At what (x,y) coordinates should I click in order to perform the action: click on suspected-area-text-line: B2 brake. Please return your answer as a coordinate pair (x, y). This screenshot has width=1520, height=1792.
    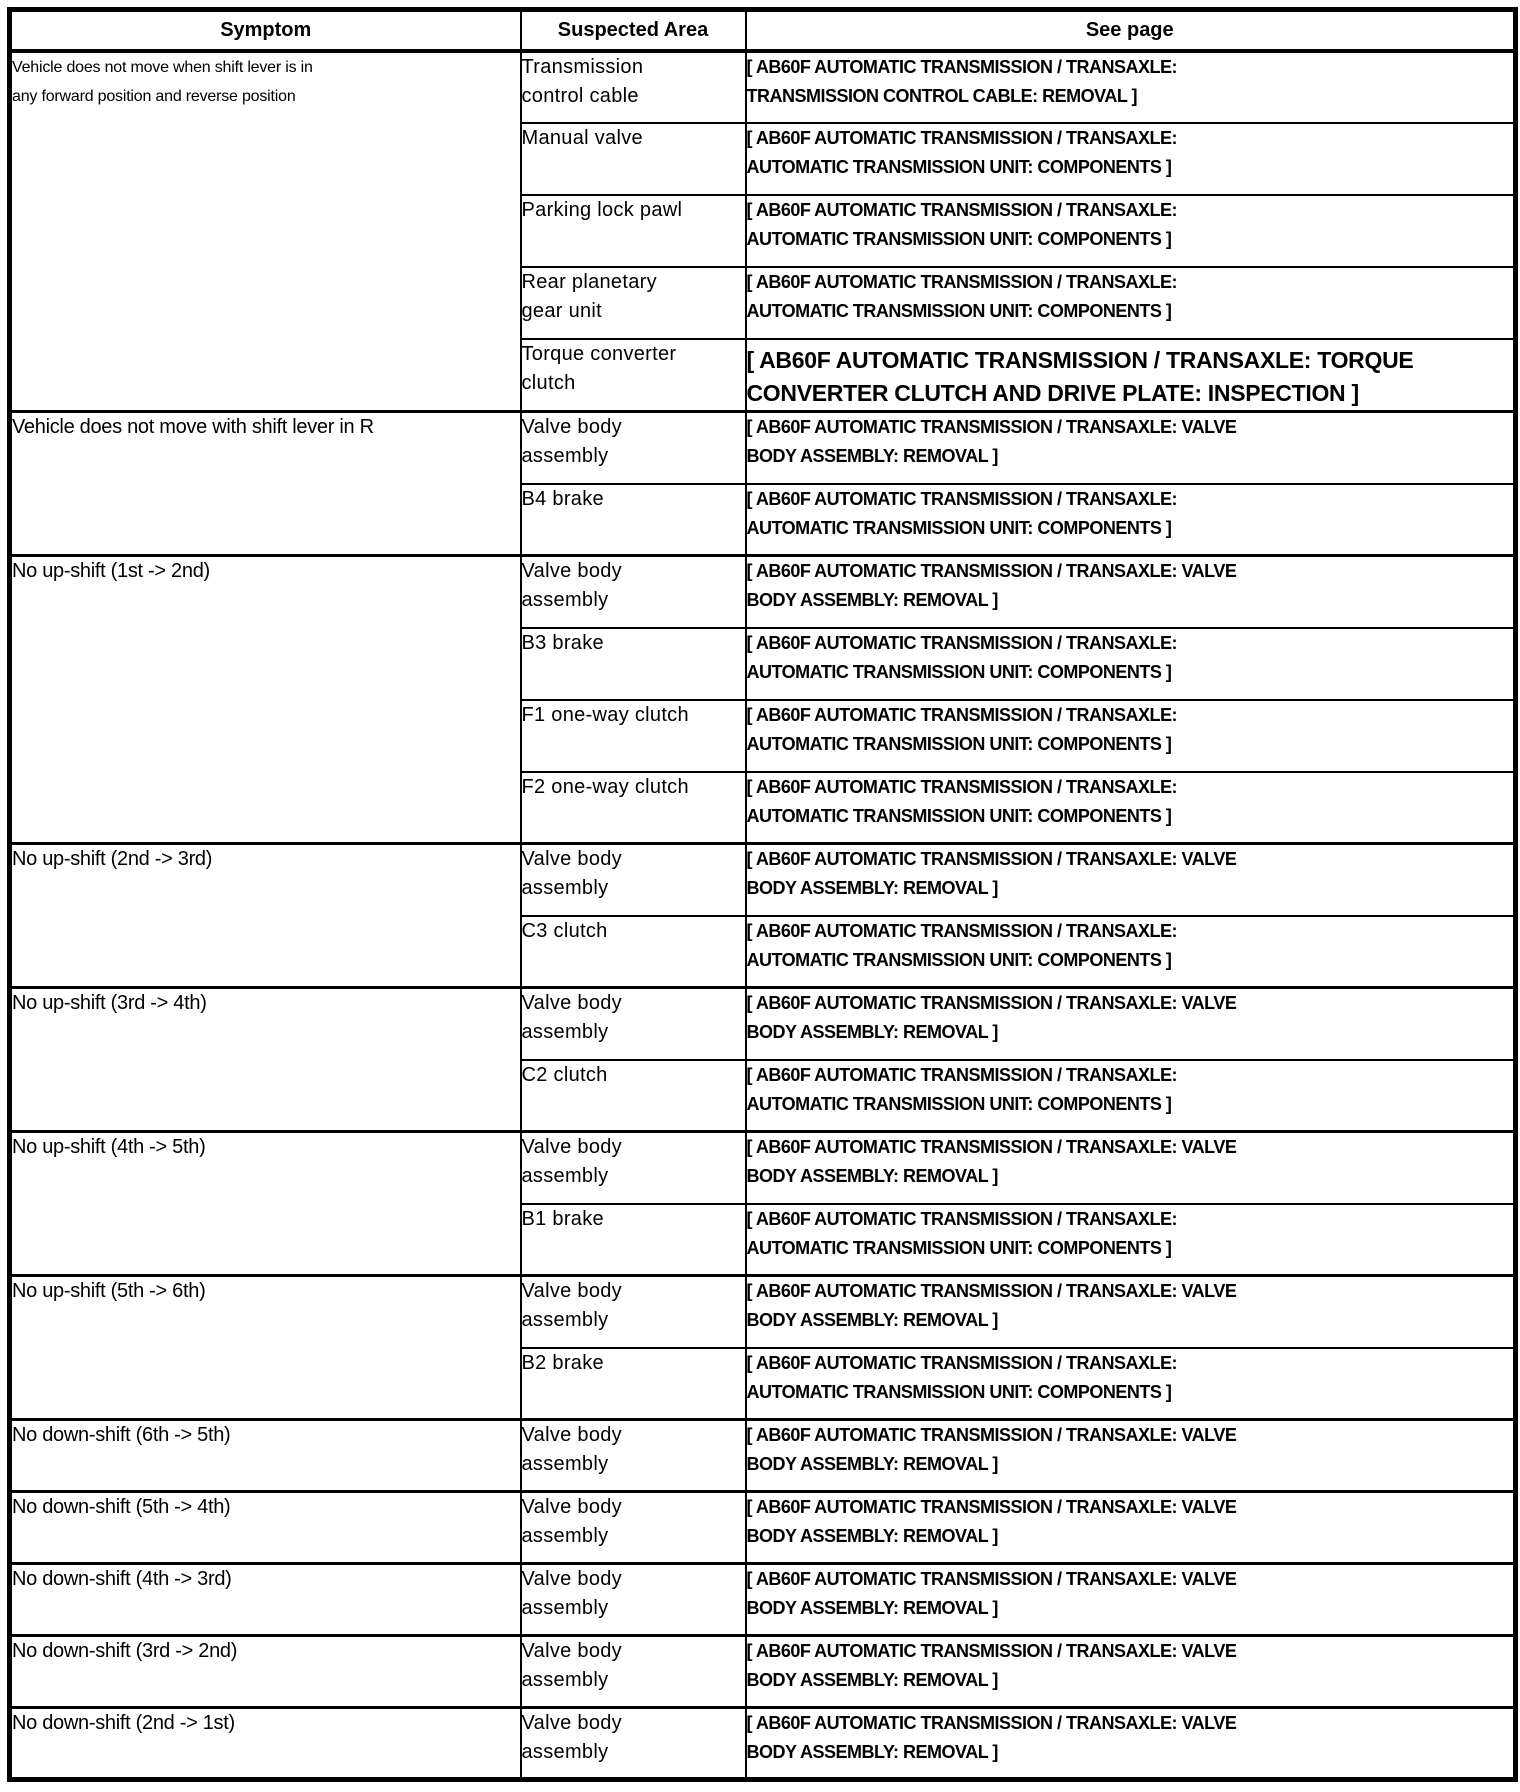
    Looking at the image, I should click on (562, 1362).